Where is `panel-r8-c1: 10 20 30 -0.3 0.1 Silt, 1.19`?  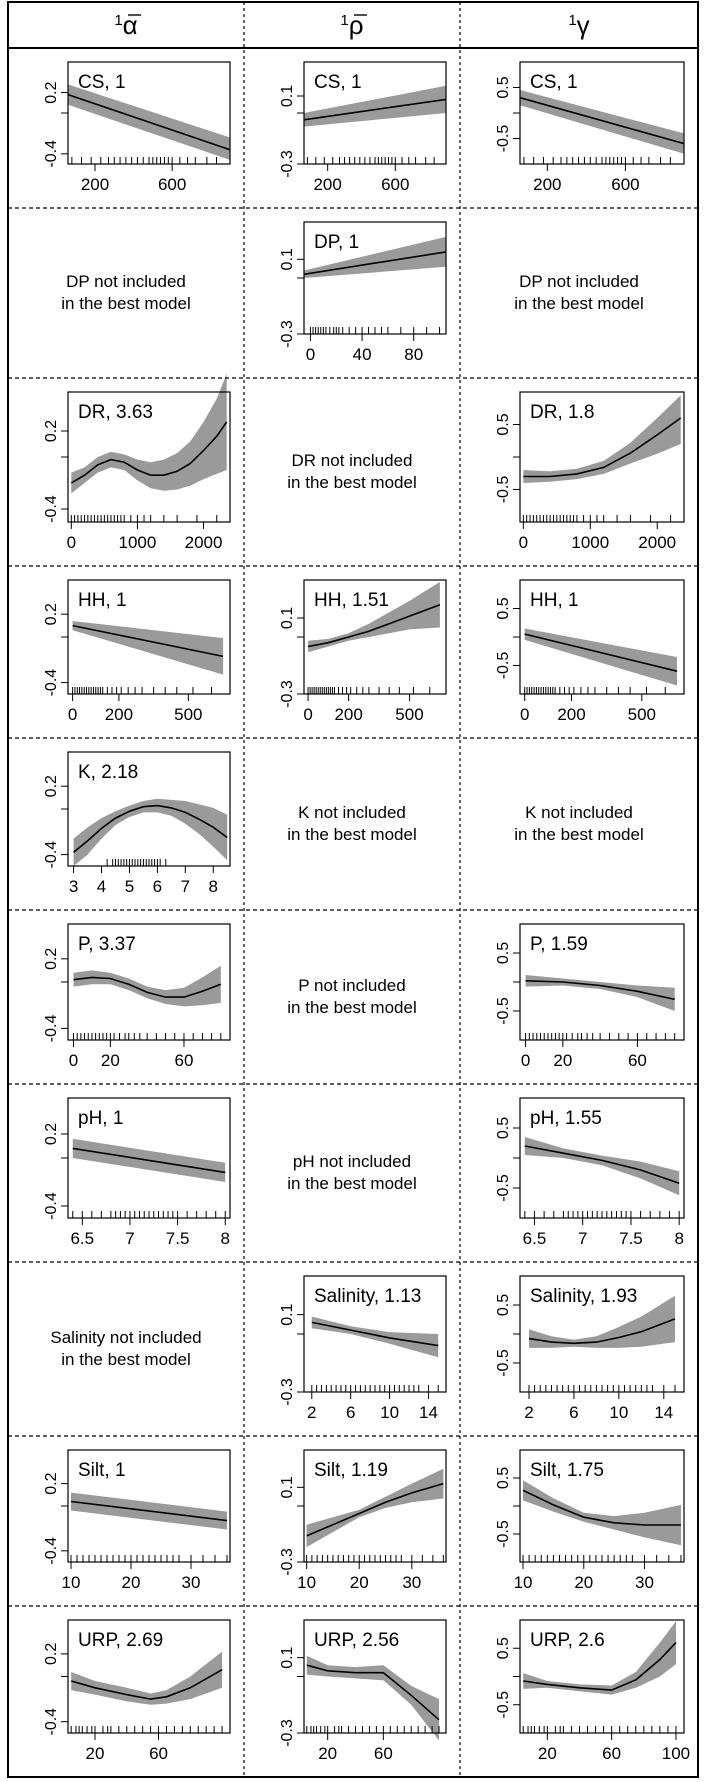 panel-r8-c1: 10 20 30 -0.3 0.1 Silt, 1.19 is located at coordinates (363, 1520).